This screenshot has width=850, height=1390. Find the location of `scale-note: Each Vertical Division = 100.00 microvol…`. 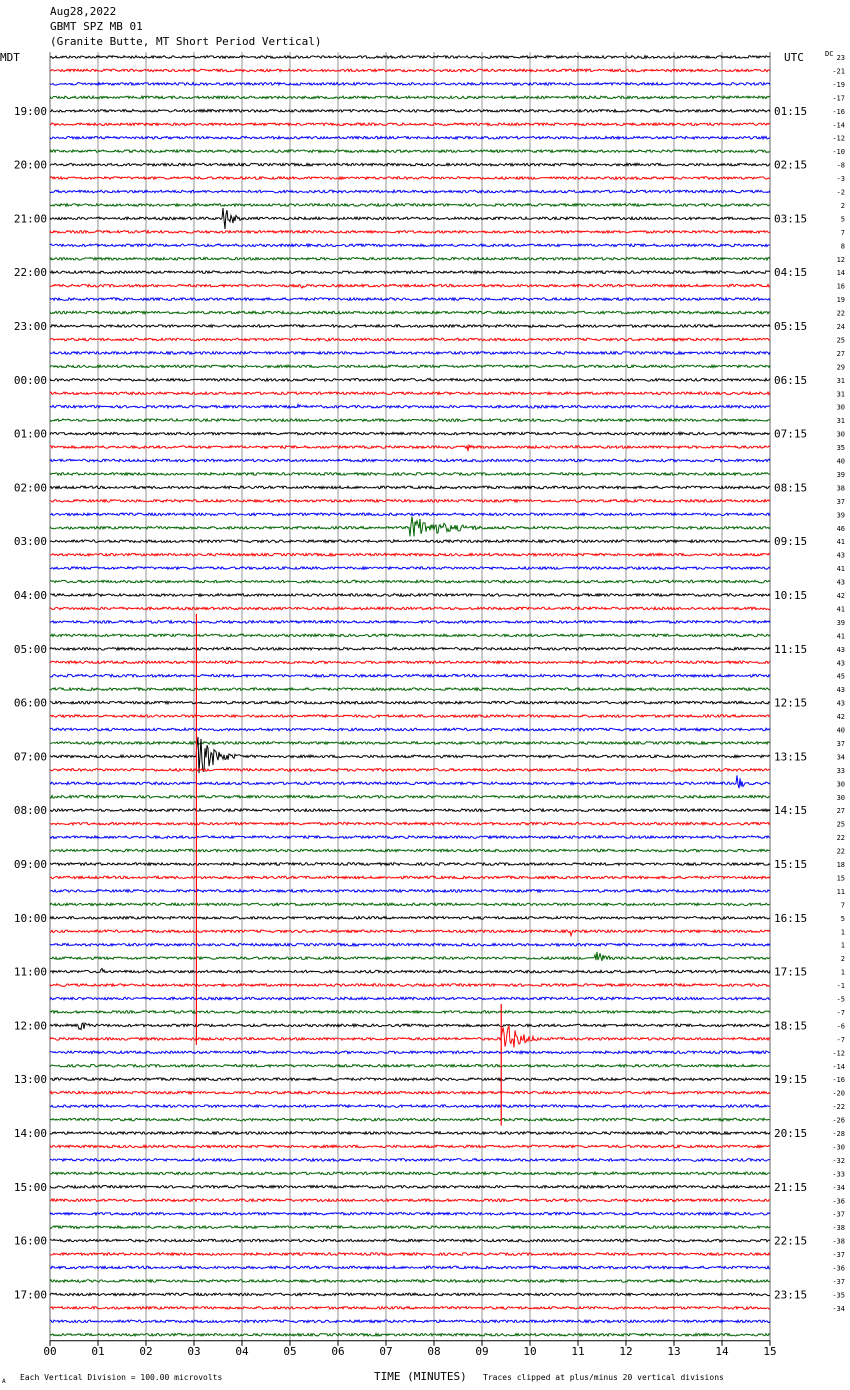

scale-note: Each Vertical Division = 100.00 microvol… is located at coordinates (121, 1377).